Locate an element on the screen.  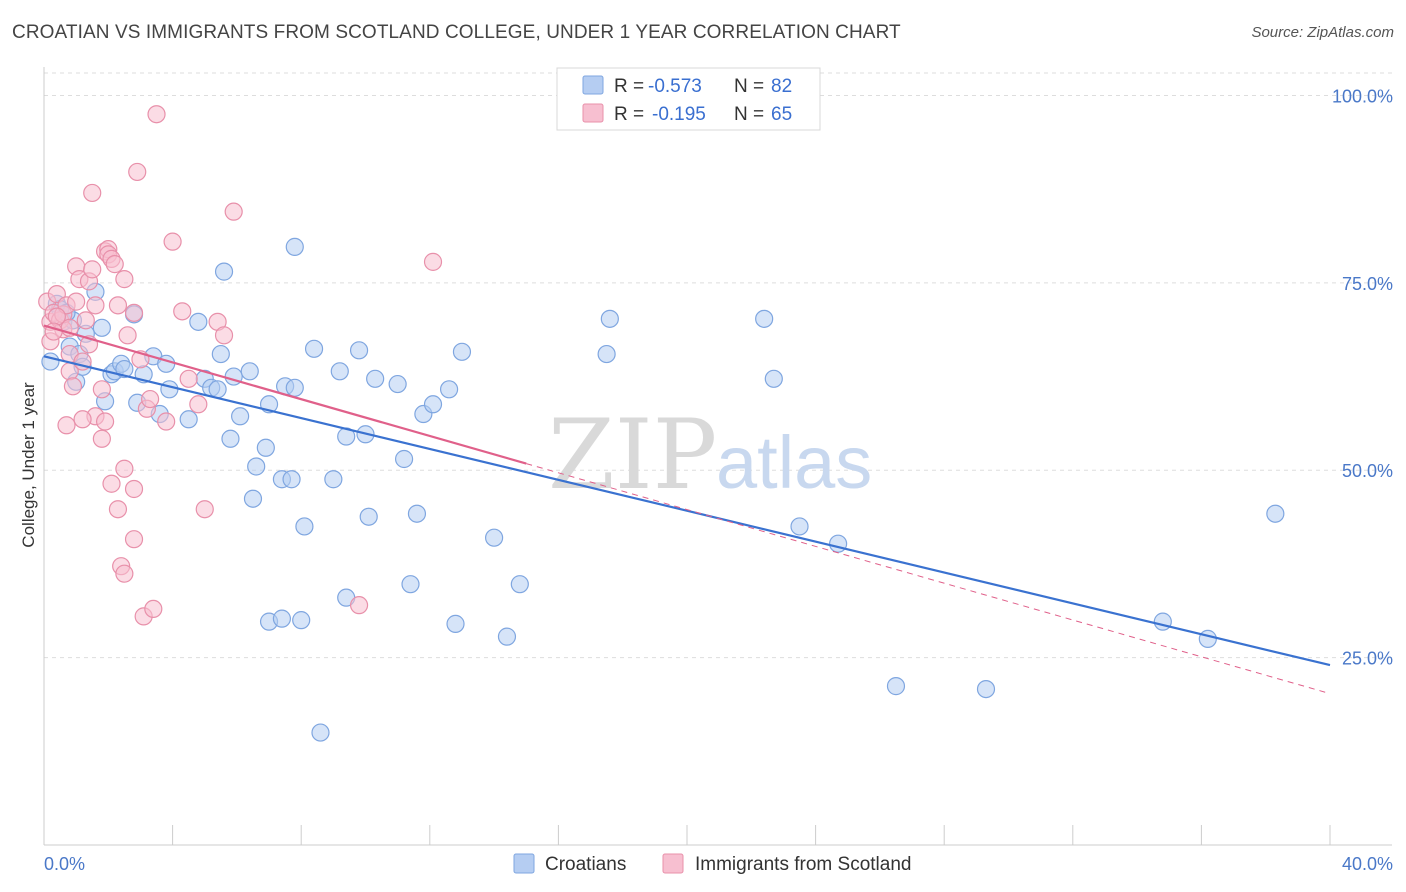
y-tick-label-100: 100.0% is located at coordinates (1362, 96).